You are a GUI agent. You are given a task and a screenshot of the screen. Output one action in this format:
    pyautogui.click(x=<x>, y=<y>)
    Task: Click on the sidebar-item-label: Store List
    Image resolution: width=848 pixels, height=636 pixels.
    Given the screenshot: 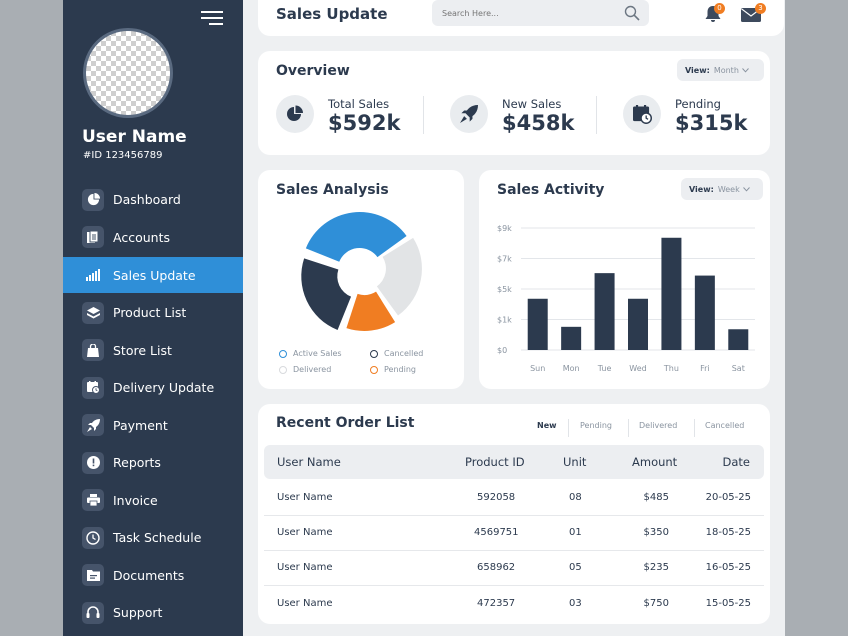 What is the action you would take?
    pyautogui.click(x=142, y=350)
    